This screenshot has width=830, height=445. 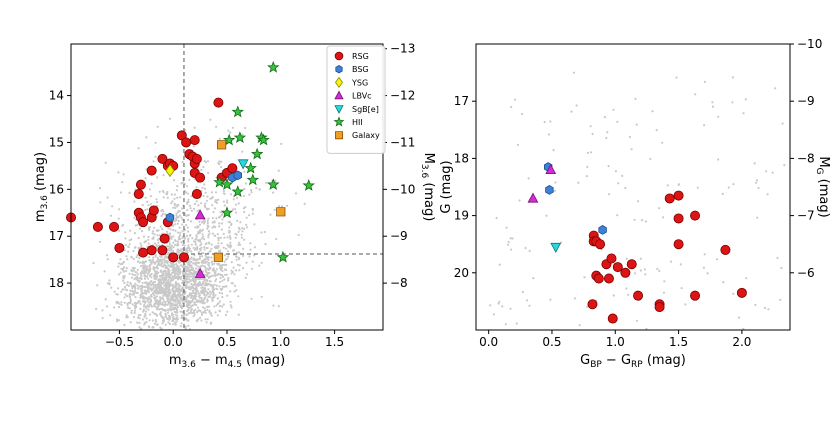 I want to click on point-bsg, so click(x=602, y=230).